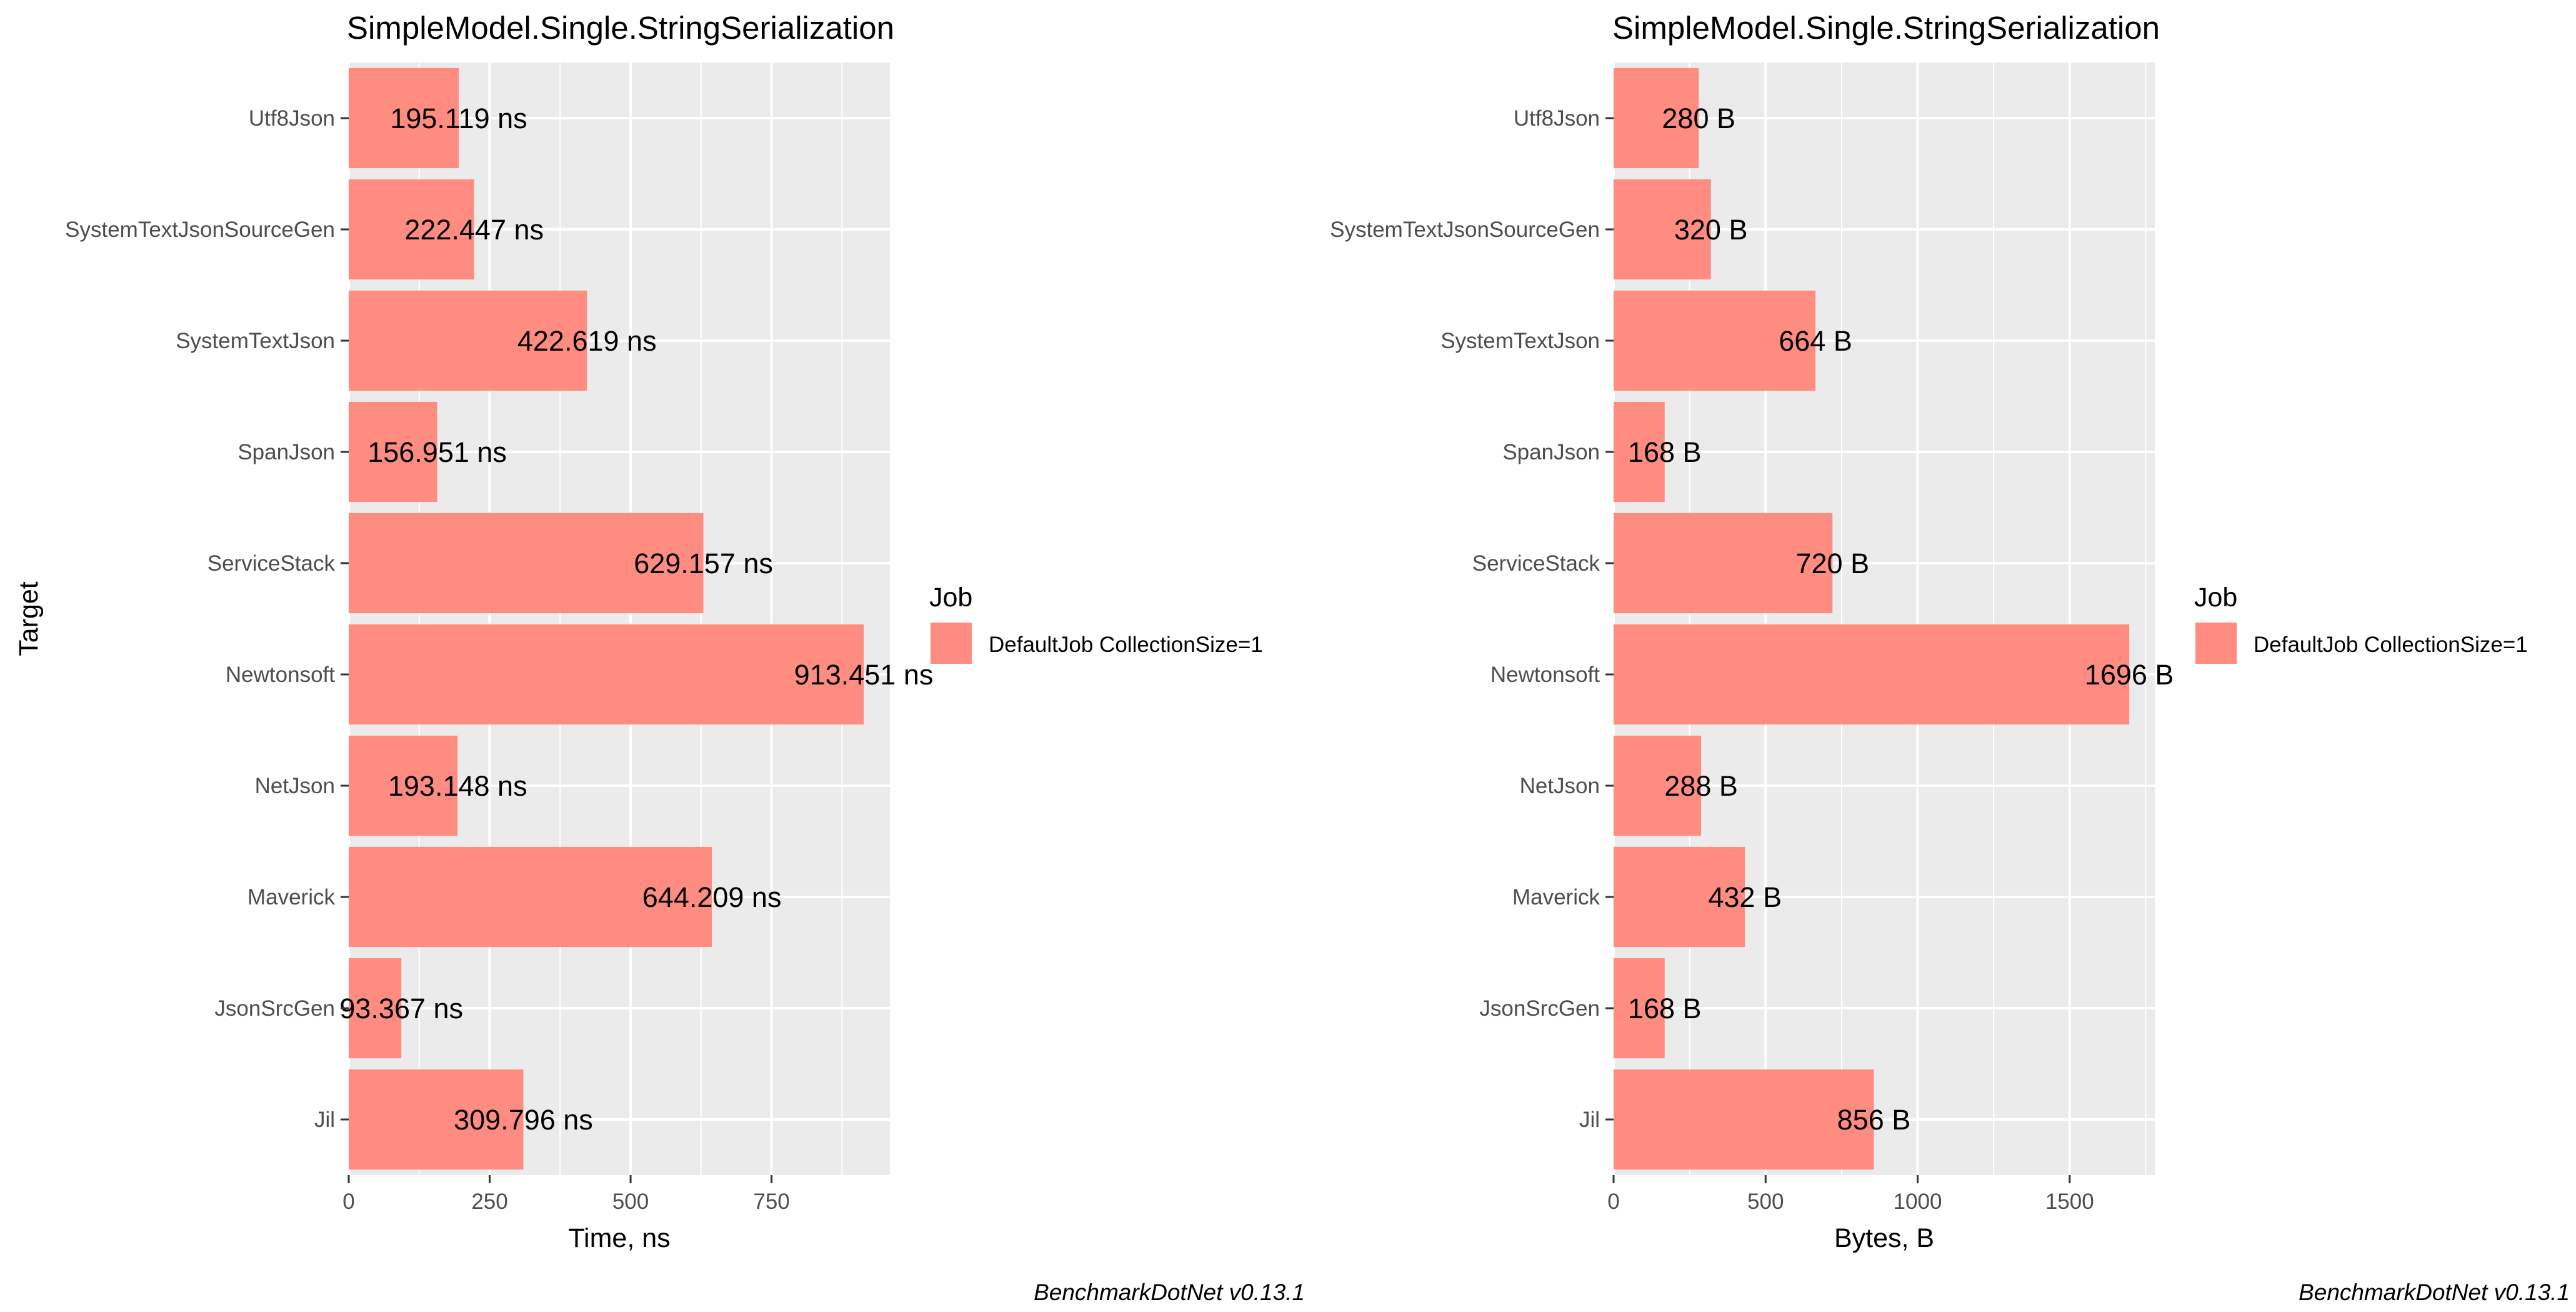  What do you see at coordinates (458, 118) in the screenshot?
I see `data-label: 195.119 ns` at bounding box center [458, 118].